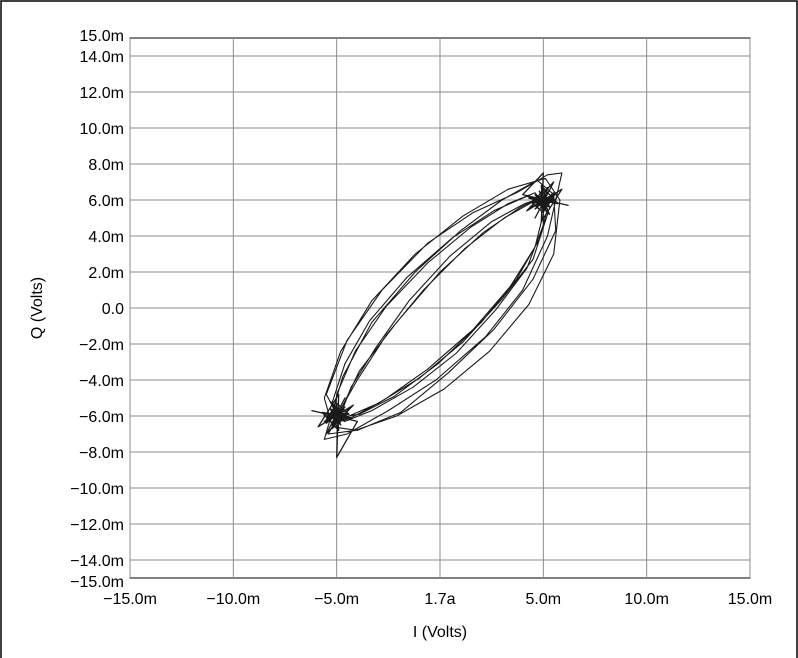 Image resolution: width=798 pixels, height=658 pixels. What do you see at coordinates (102, 129) in the screenshot?
I see `y-tick-label: 10.0m` at bounding box center [102, 129].